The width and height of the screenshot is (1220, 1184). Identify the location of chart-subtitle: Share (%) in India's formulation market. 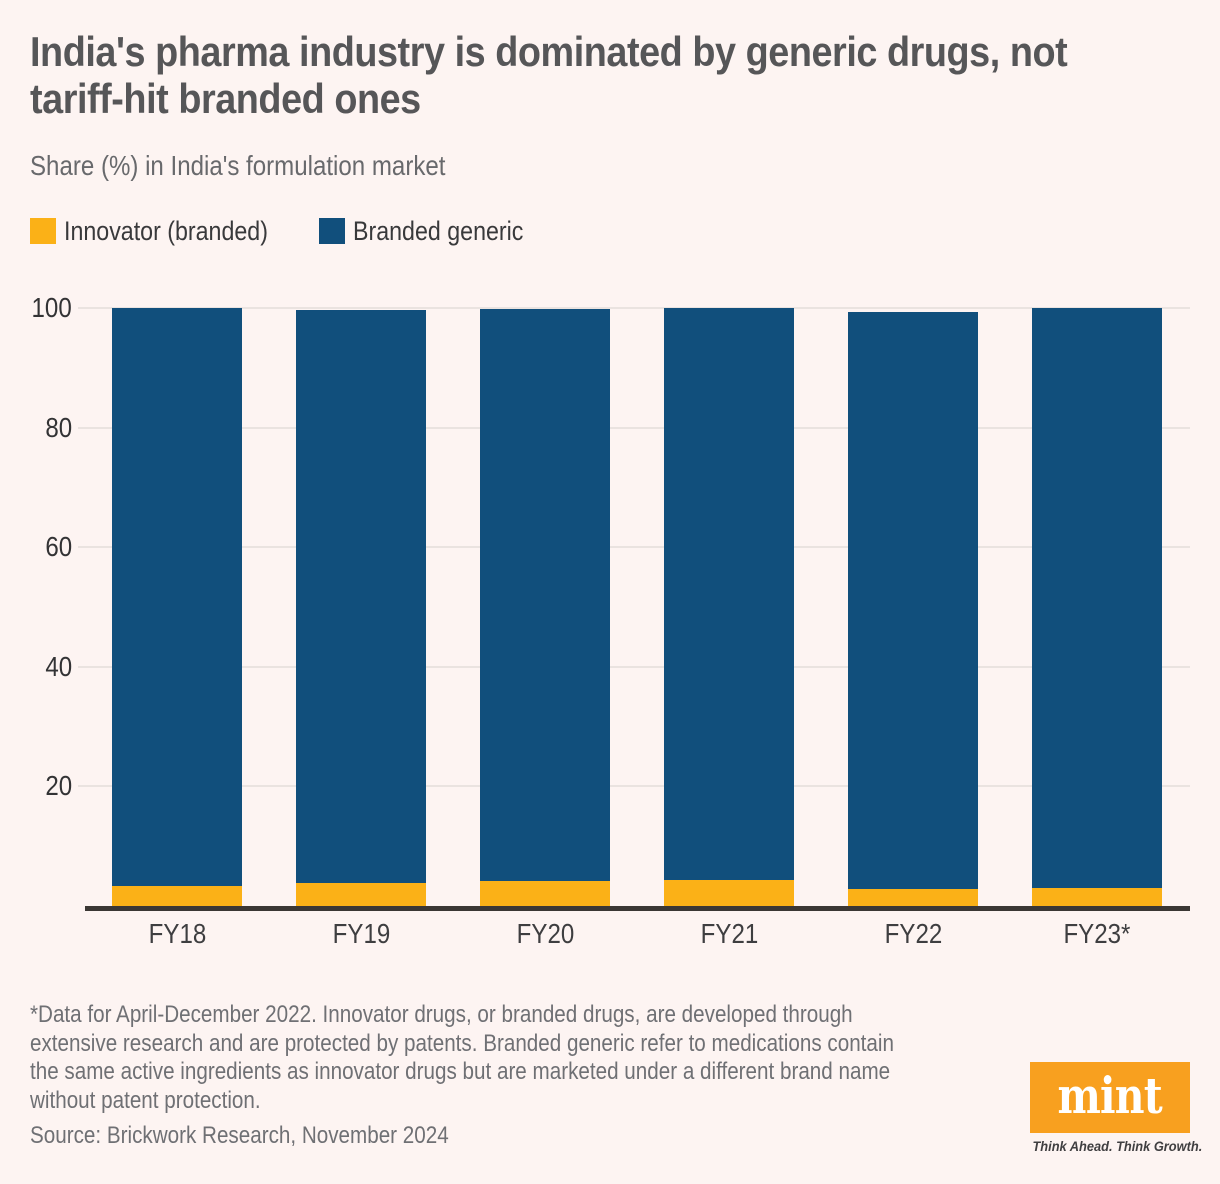
(238, 165).